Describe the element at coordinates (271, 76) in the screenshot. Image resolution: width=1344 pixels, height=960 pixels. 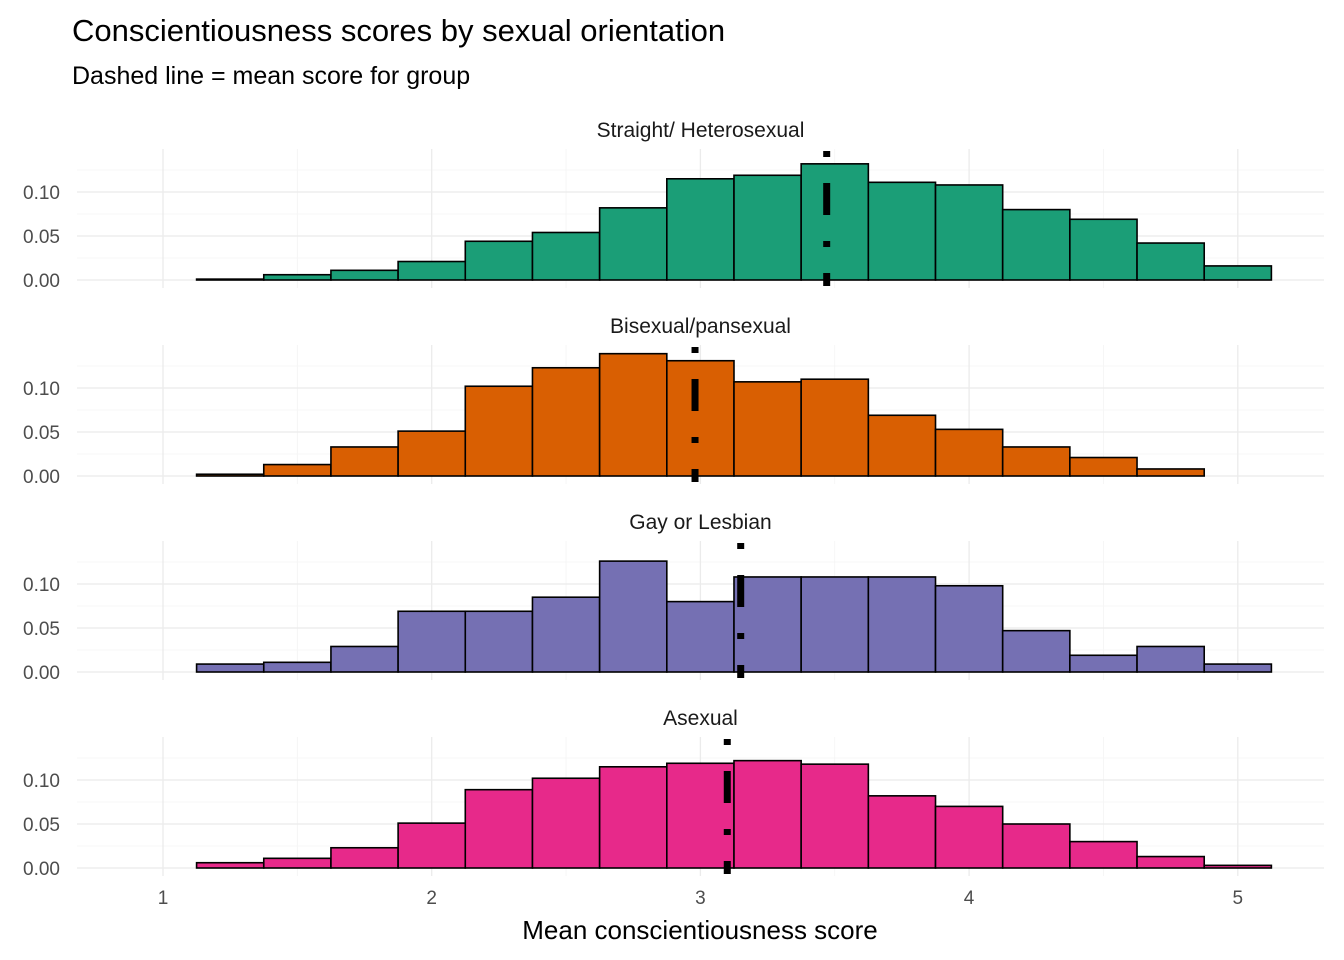
I see `chart-subtitle: Dashed line = mean score for group` at that location.